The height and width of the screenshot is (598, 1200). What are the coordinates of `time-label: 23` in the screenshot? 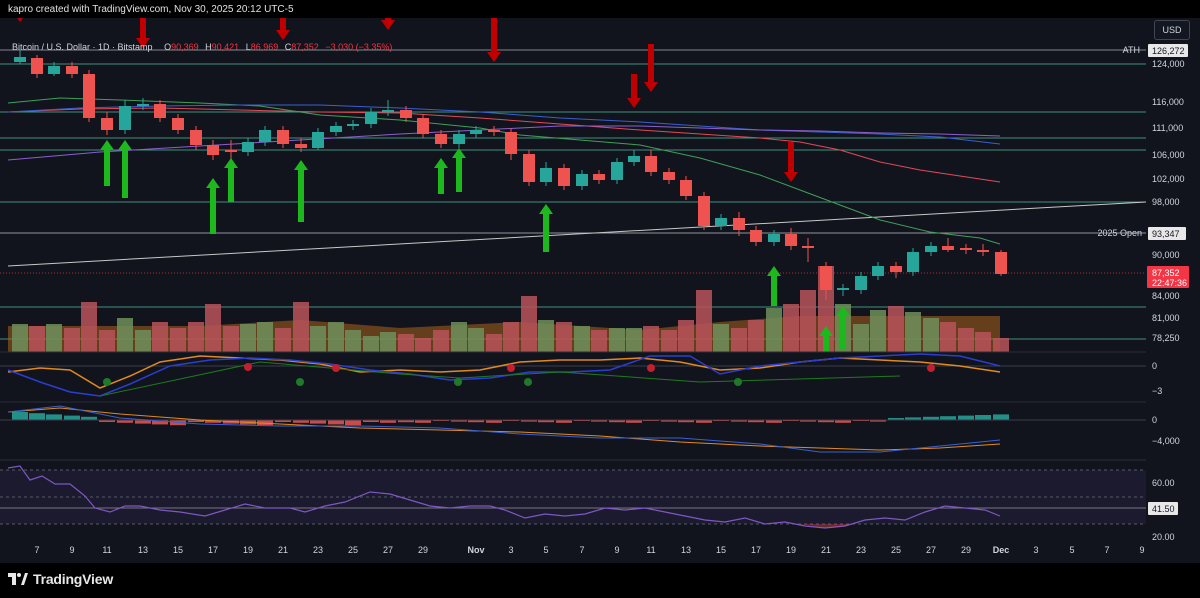 It's located at (318, 550).